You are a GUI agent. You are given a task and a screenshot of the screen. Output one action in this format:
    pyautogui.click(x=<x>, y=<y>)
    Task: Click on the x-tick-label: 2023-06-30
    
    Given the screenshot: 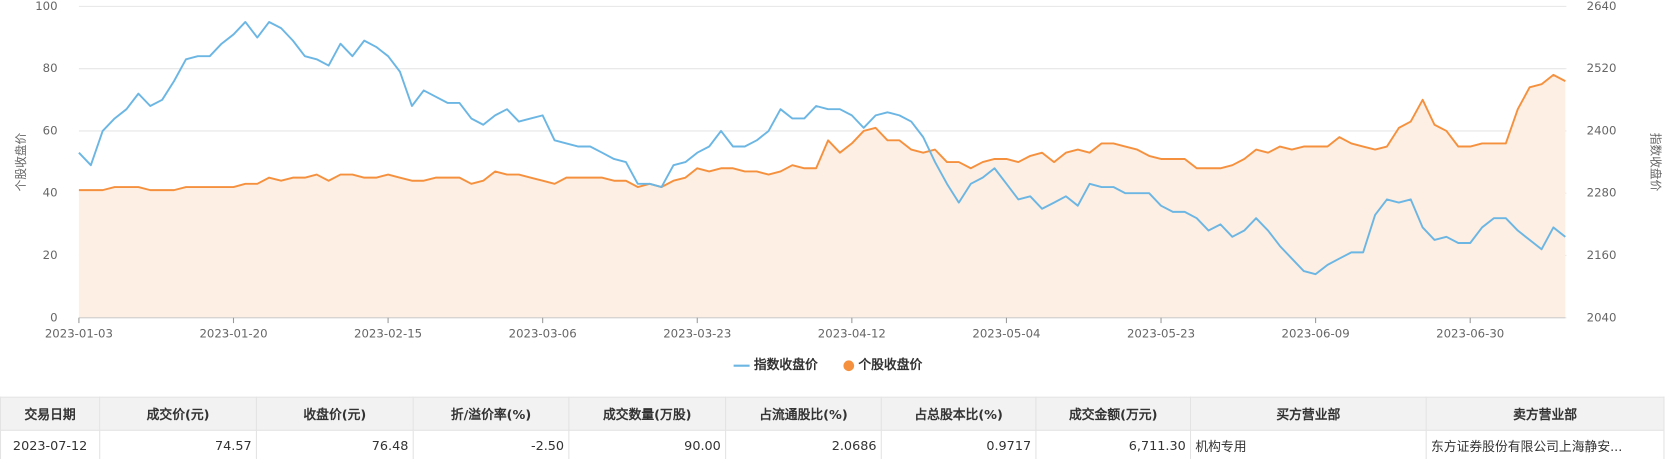 What is the action you would take?
    pyautogui.click(x=1470, y=333)
    